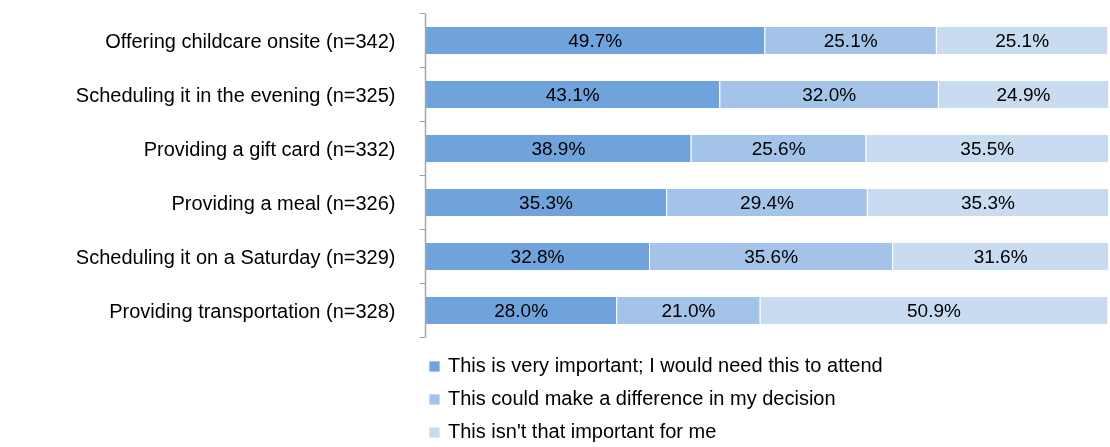  Describe the element at coordinates (829, 94) in the screenshot. I see `data-label: 32.0%` at that location.